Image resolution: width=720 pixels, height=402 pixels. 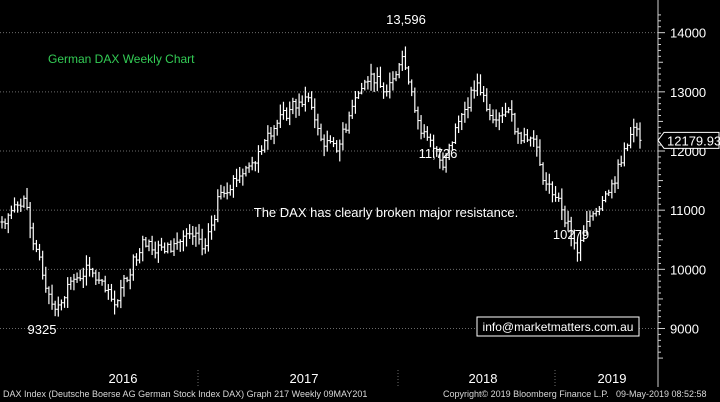 I want to click on y-label-13000: 13000, so click(x=688, y=92).